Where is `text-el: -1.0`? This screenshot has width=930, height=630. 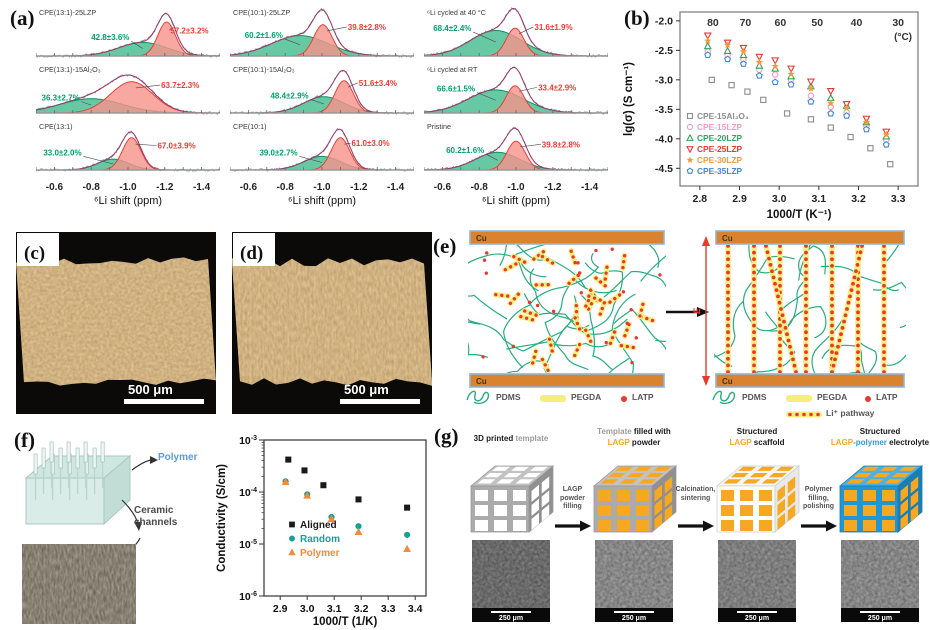
text-el: -1.0 is located at coordinates (516, 187).